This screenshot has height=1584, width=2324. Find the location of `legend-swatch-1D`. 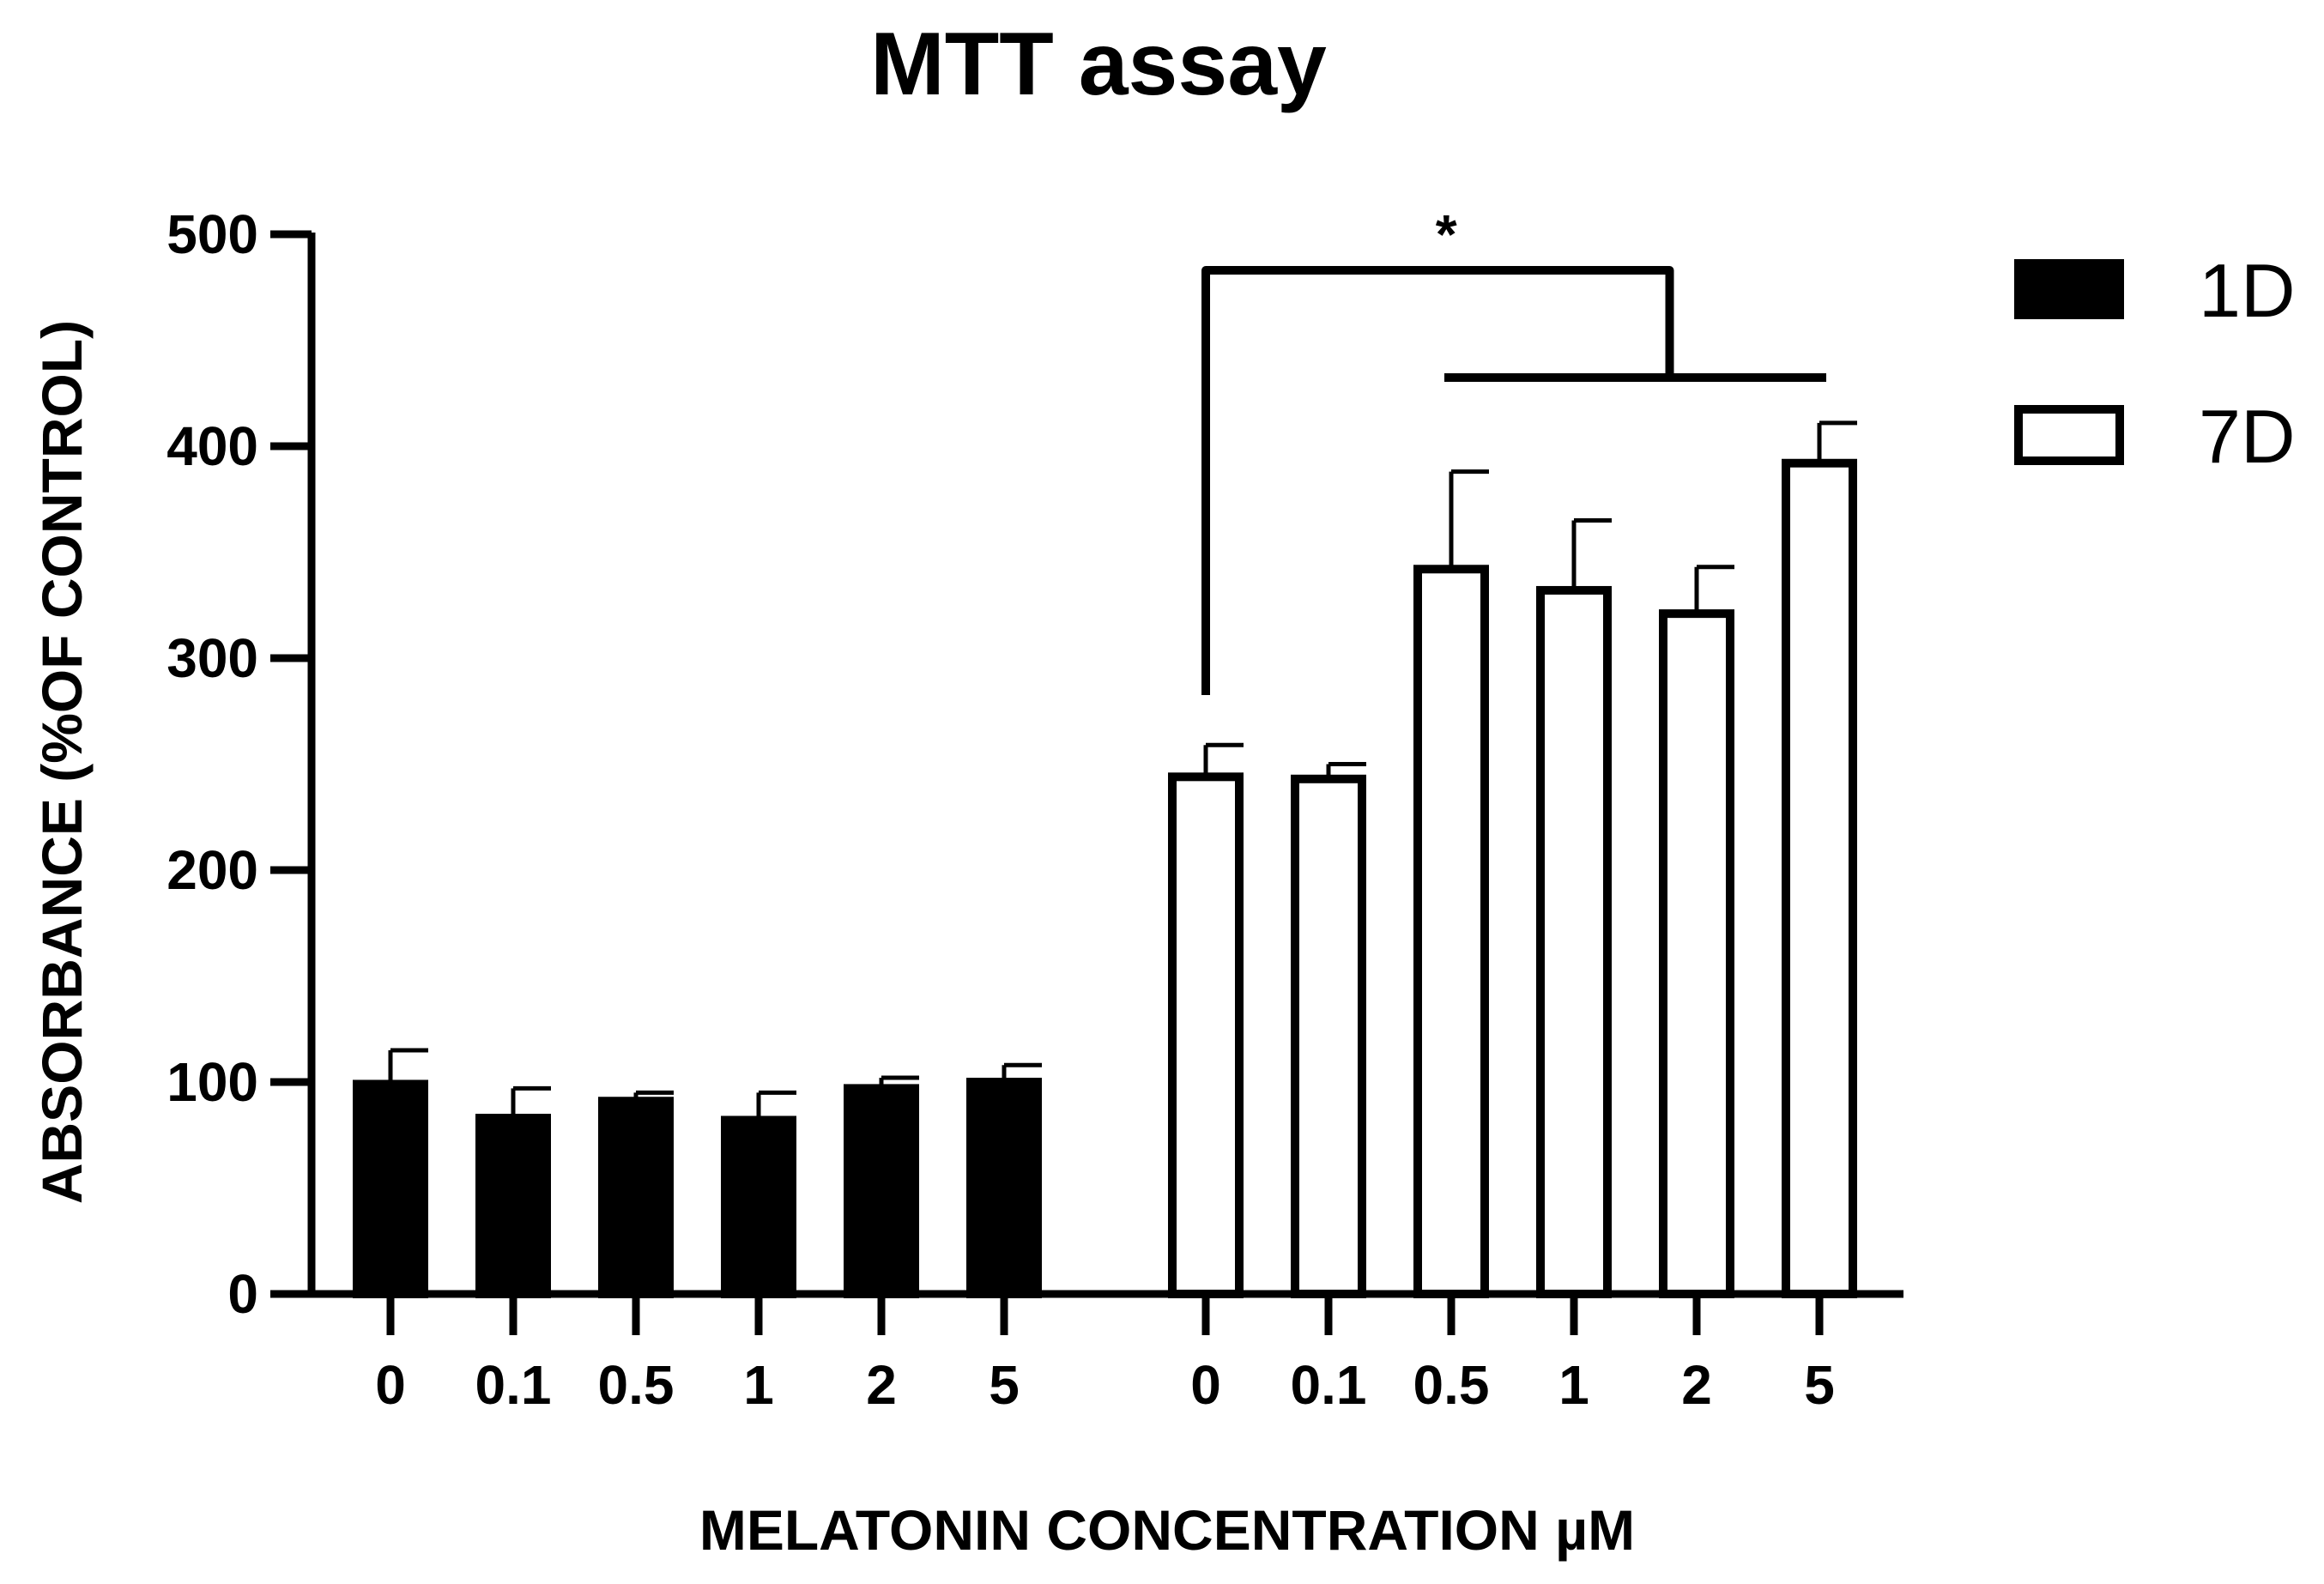

legend-swatch-1D is located at coordinates (2069, 289).